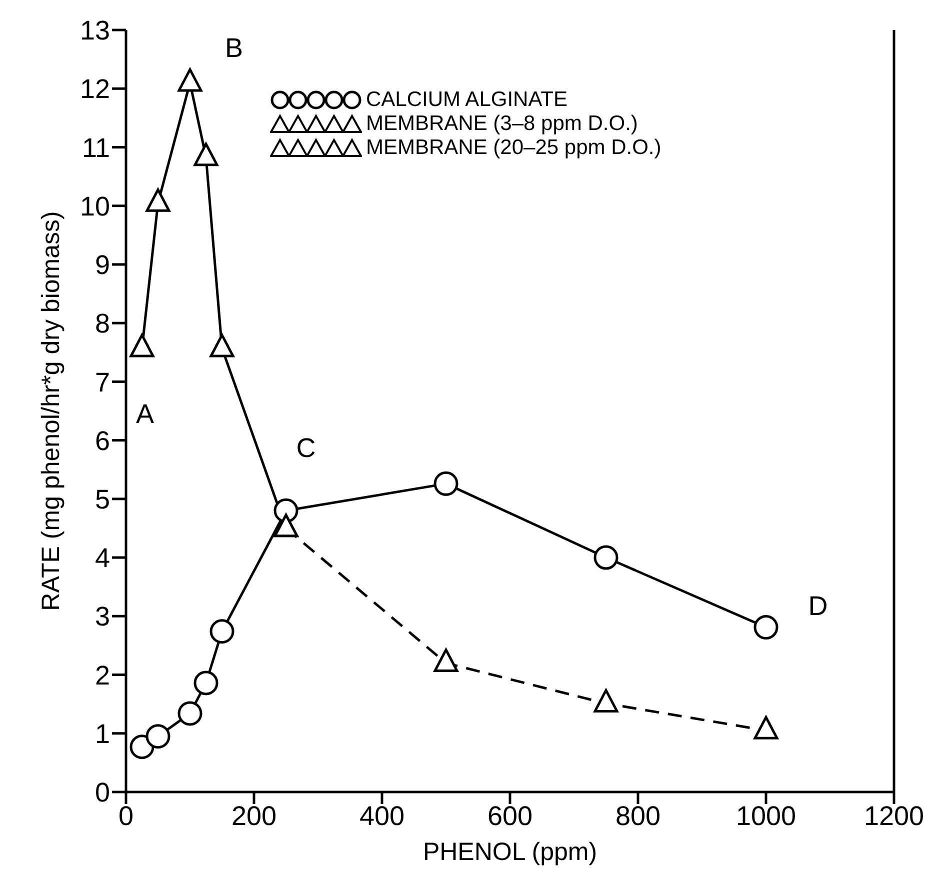 This screenshot has height=884, width=942. Describe the element at coordinates (510, 816) in the screenshot. I see `x-tick-label: 600` at that location.